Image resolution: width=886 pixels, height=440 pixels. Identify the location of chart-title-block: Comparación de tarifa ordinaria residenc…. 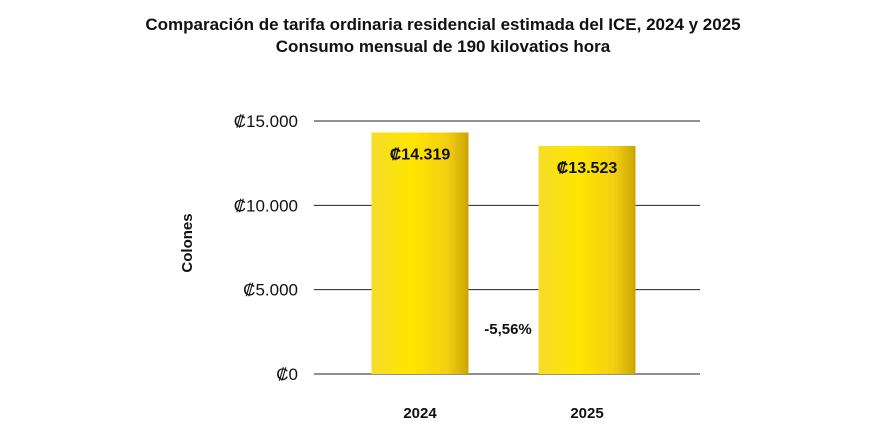
(443, 36).